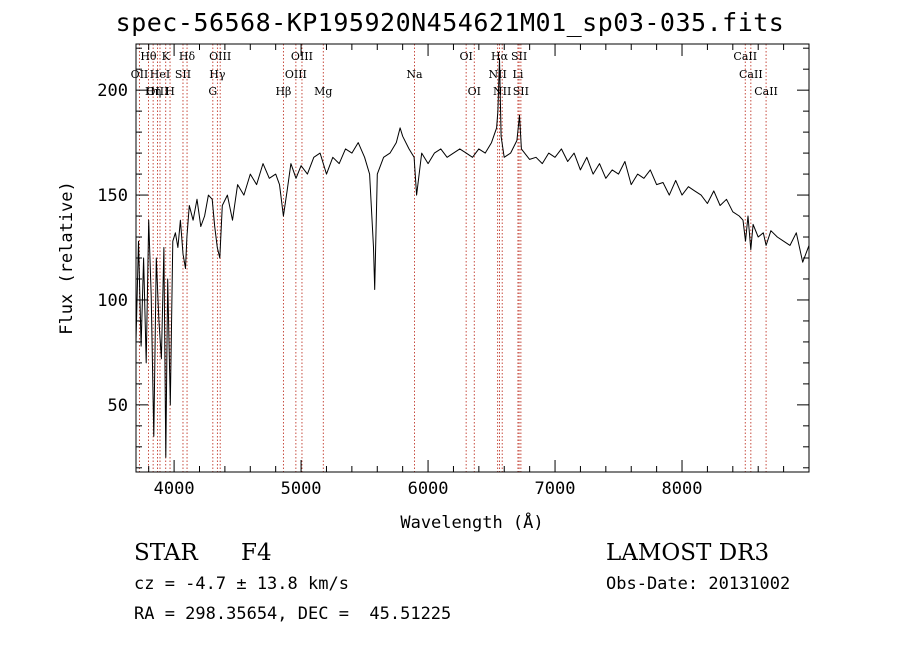 Image resolution: width=900 pixels, height=649 pixels. I want to click on y-tick-label: 100, so click(112, 301).